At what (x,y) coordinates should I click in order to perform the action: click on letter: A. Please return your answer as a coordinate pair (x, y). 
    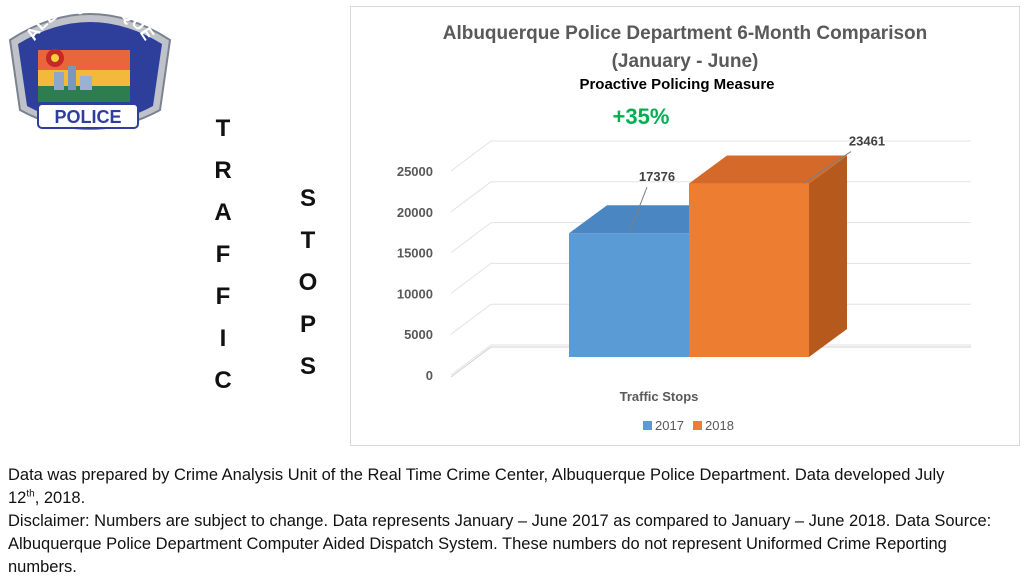
    Looking at the image, I should click on (223, 212).